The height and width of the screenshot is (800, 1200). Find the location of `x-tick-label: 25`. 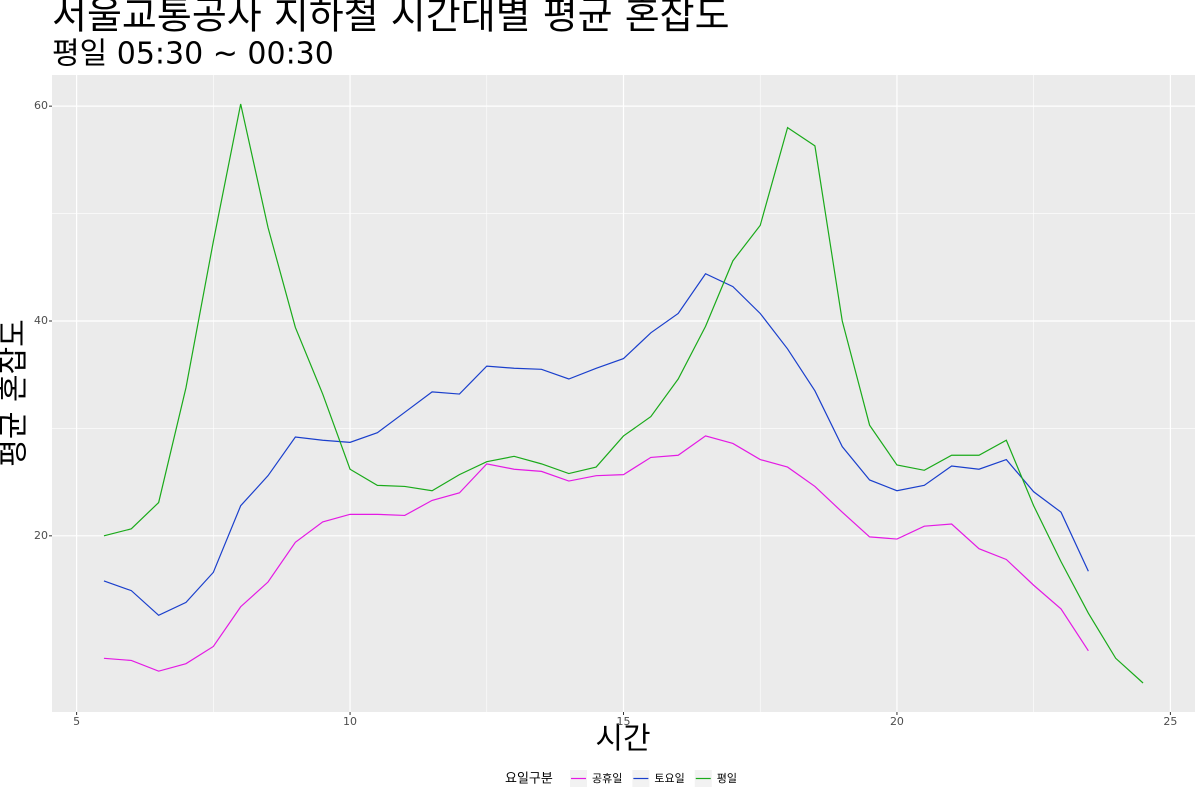

x-tick-label: 25 is located at coordinates (1170, 721).